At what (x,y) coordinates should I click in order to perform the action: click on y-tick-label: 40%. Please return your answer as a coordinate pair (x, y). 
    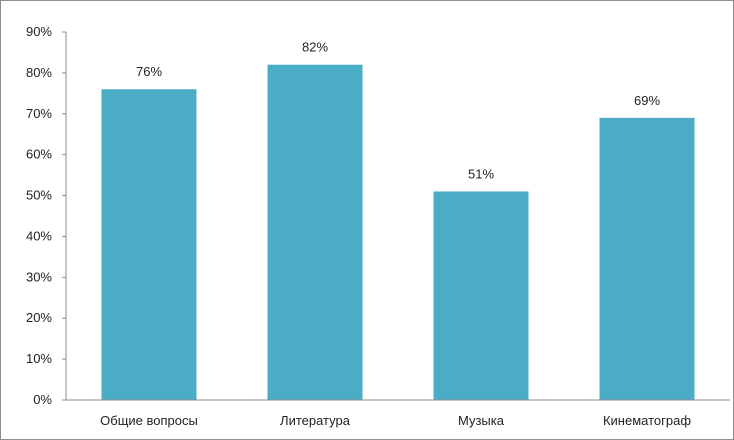
    Looking at the image, I should click on (39, 235).